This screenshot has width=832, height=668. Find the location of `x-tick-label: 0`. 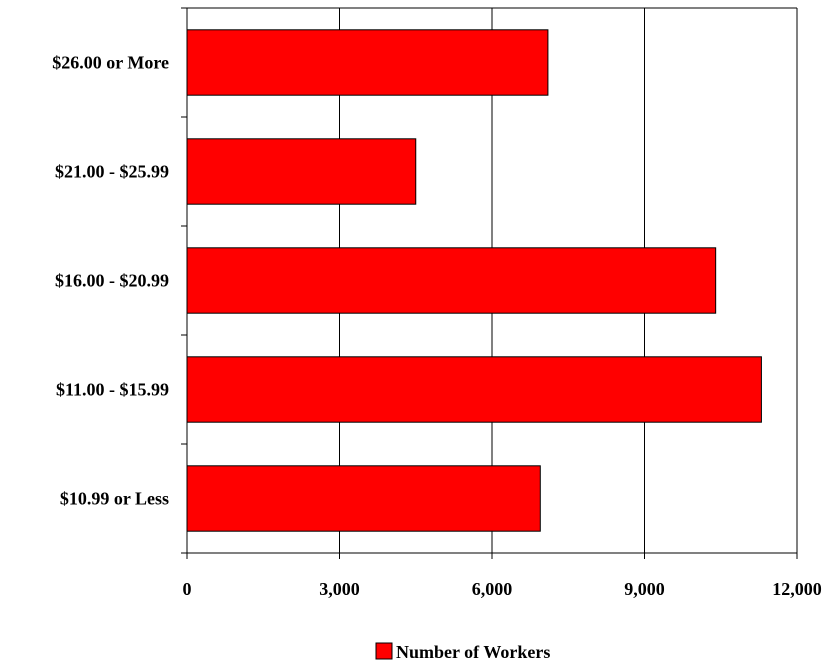

x-tick-label: 0 is located at coordinates (187, 589).